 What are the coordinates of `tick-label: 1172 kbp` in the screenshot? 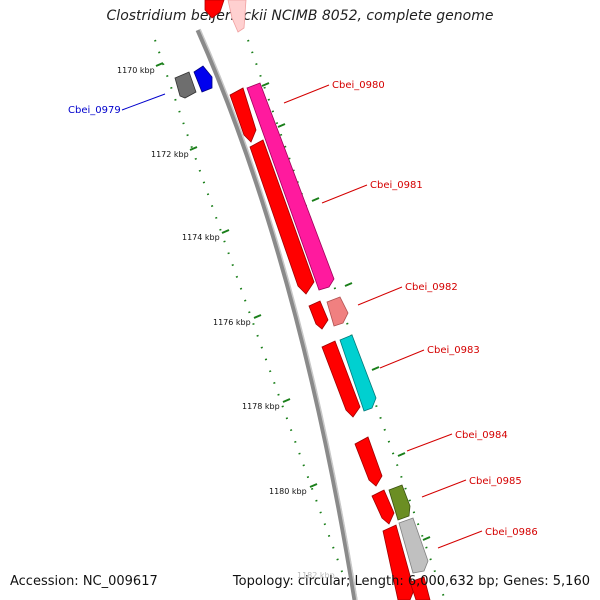 It's located at (170, 154).